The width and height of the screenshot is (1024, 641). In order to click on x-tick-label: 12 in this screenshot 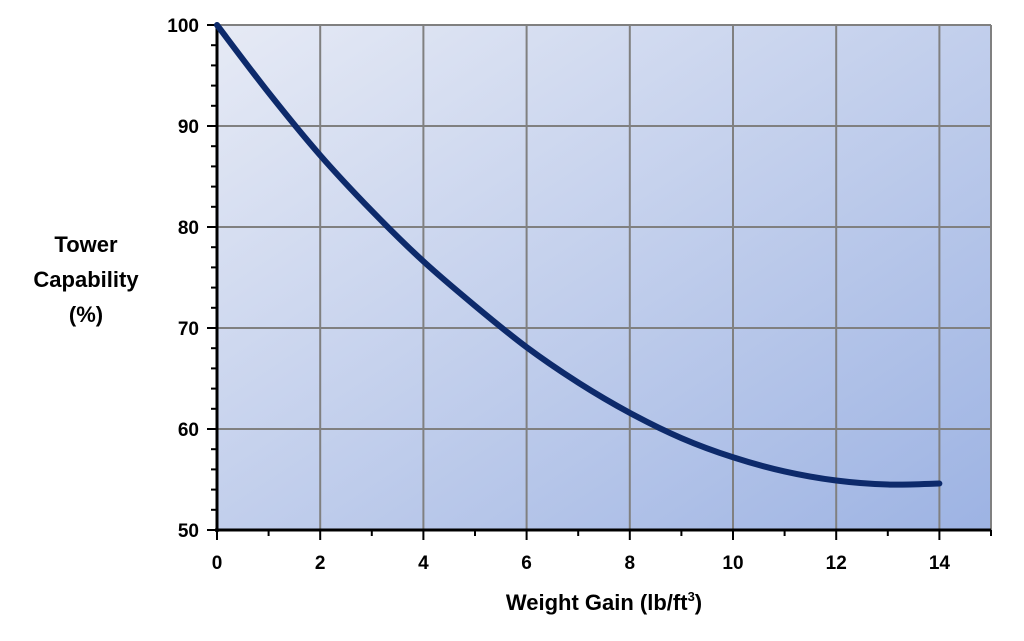, I will do `click(836, 563)`.